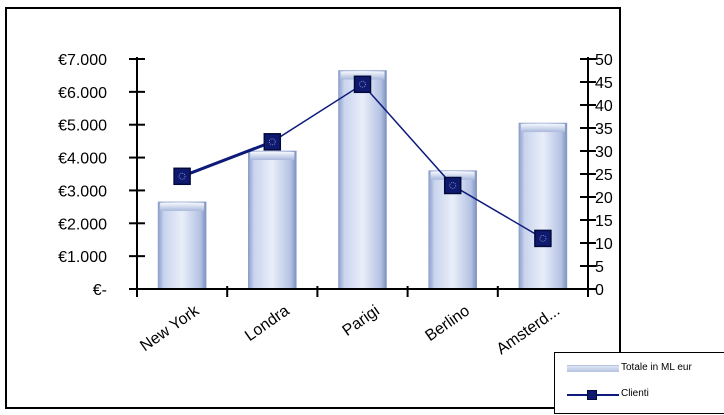  What do you see at coordinates (672, 208) in the screenshot?
I see `page-margin` at bounding box center [672, 208].